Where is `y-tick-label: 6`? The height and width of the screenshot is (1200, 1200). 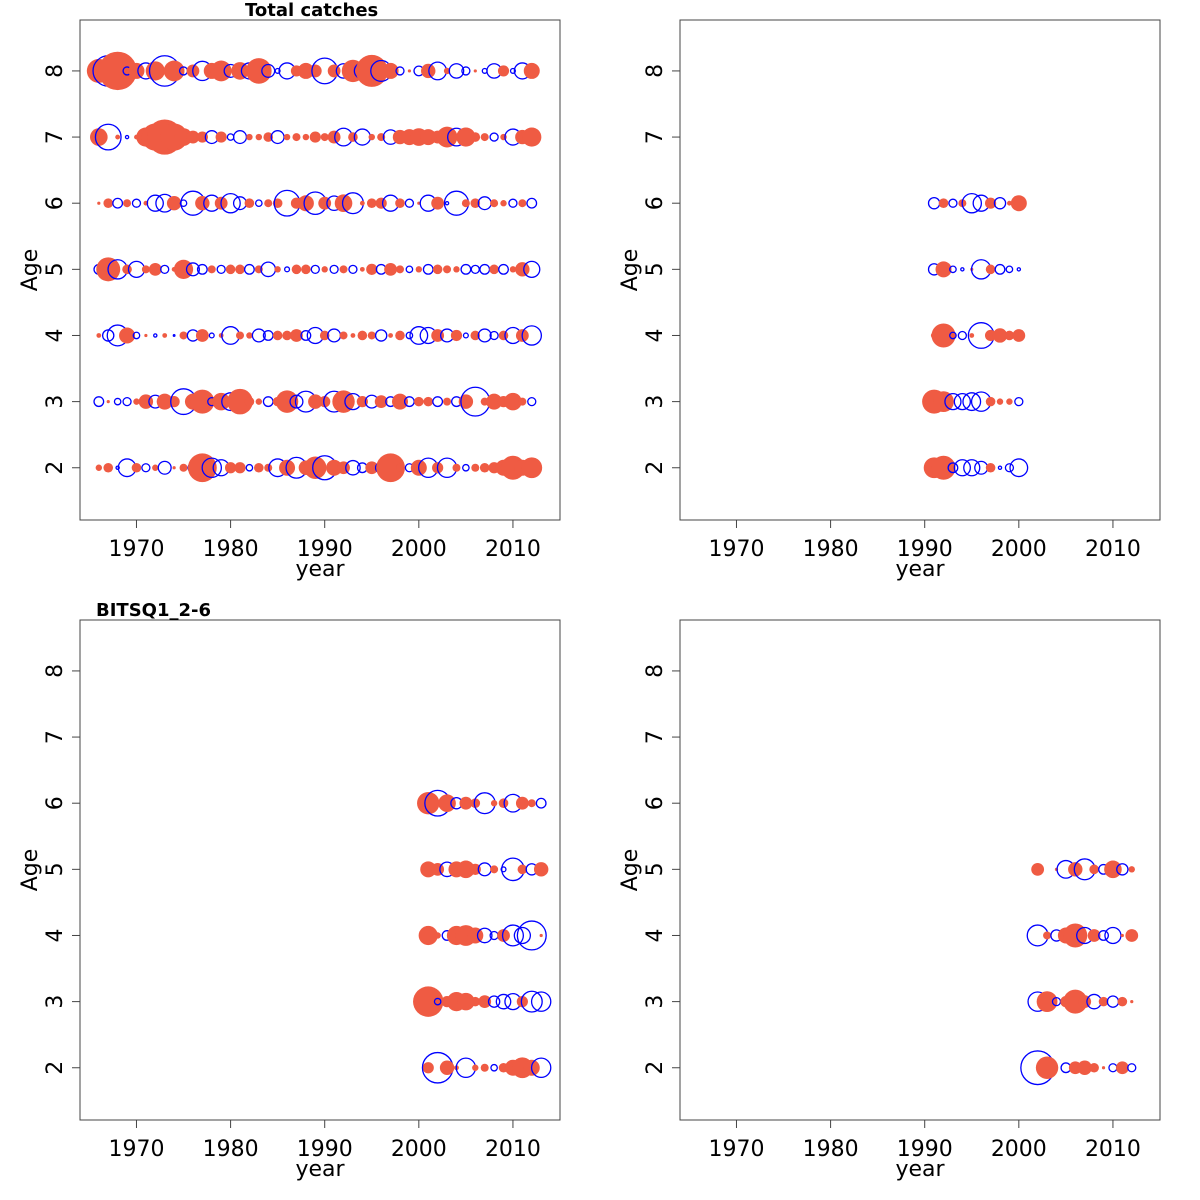 y-tick-label: 6 is located at coordinates (655, 803).